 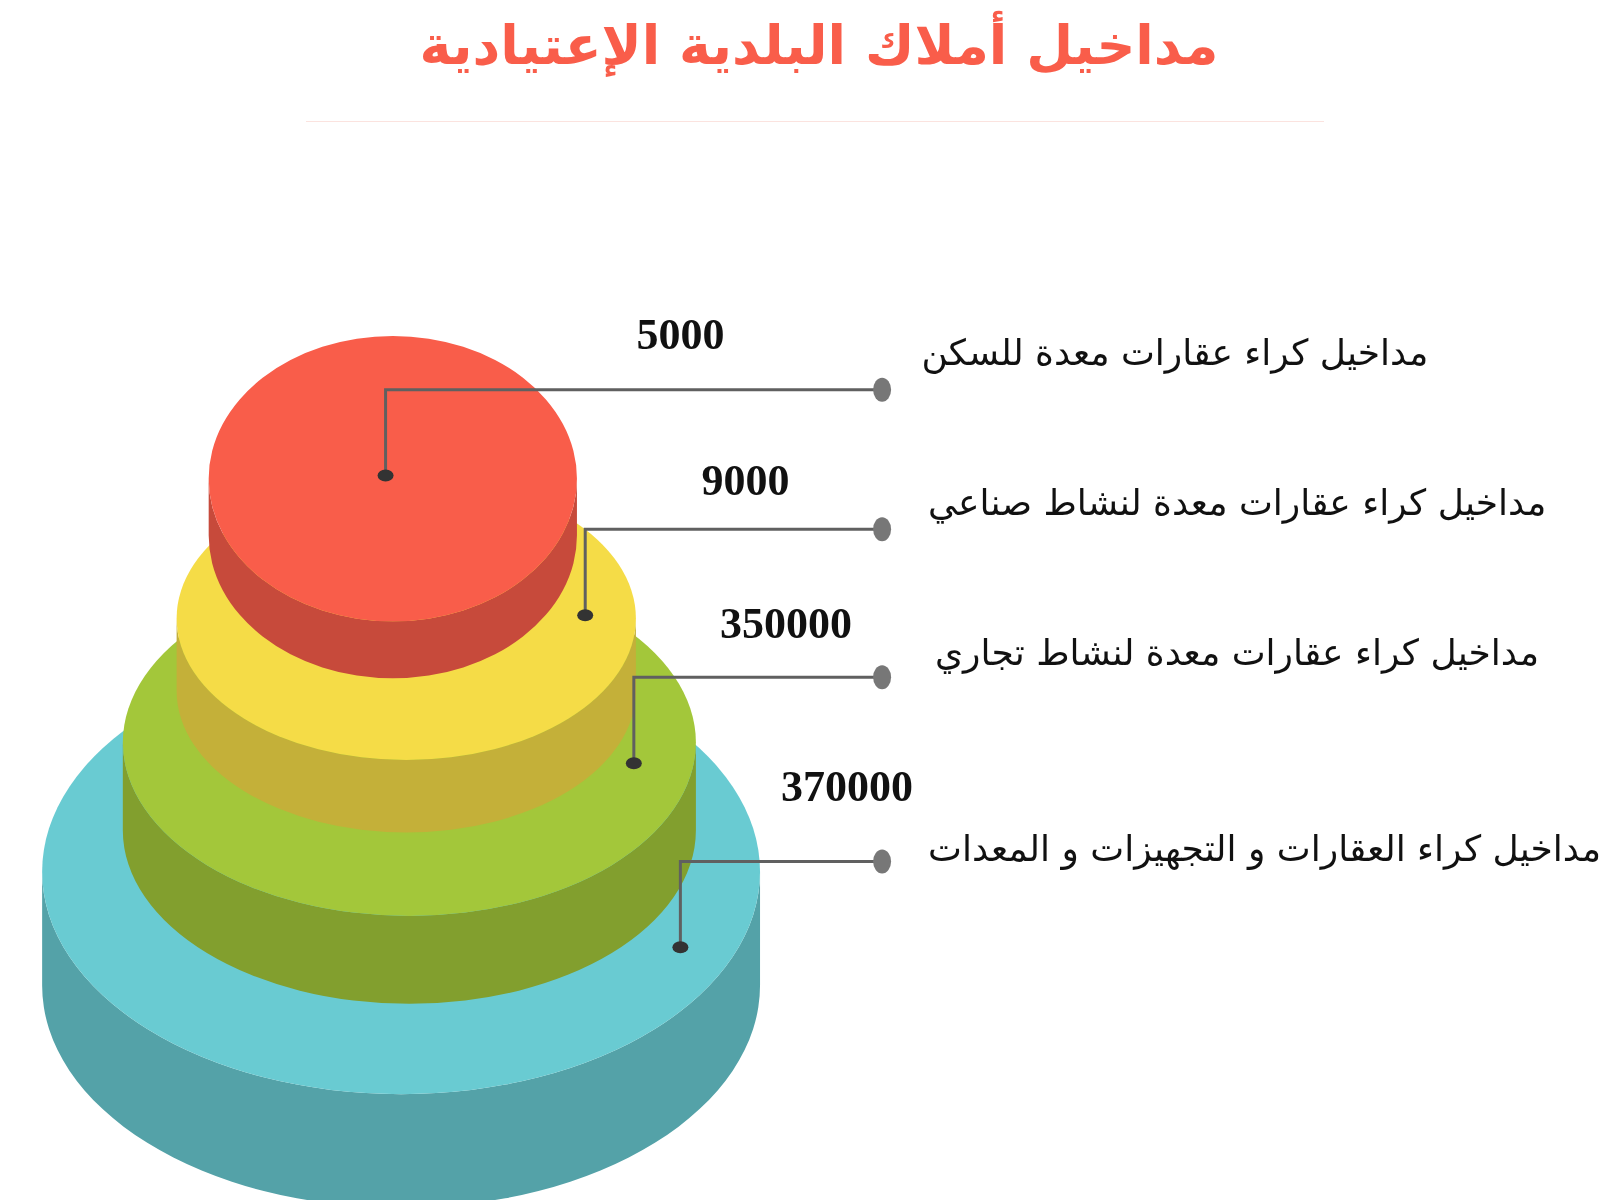 I want to click on data-label: 370000, so click(x=846, y=786).